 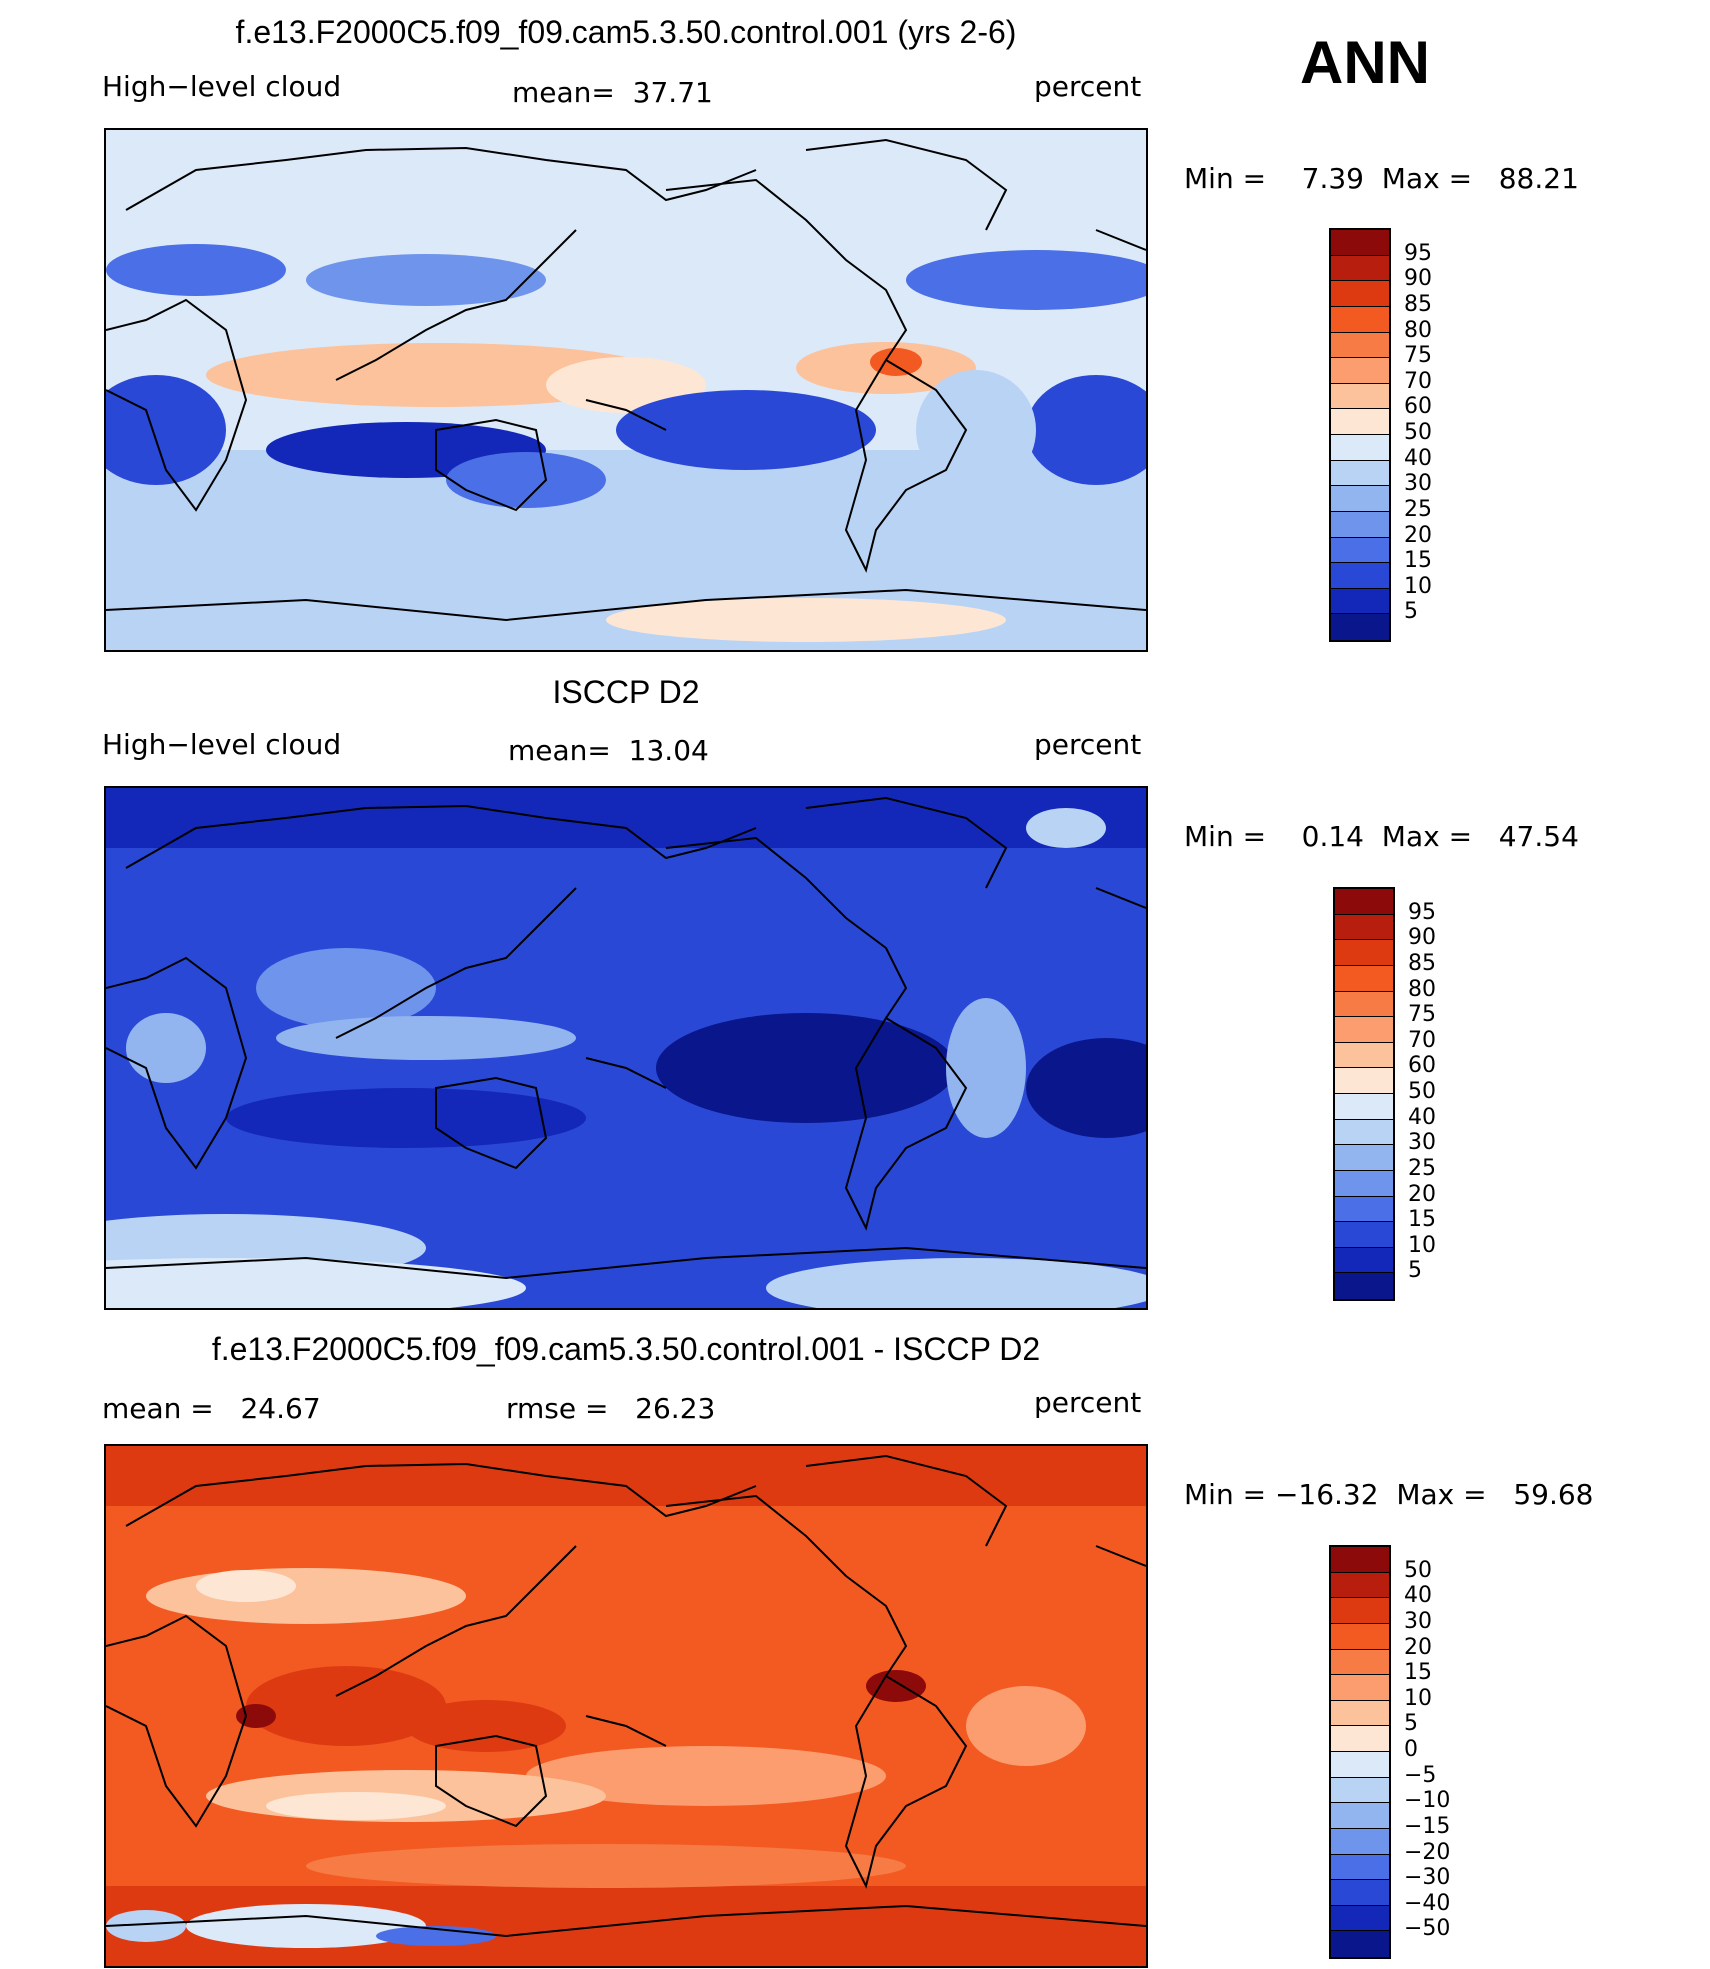 What do you see at coordinates (611, 1408) in the screenshot?
I see `panel-3-rmse-label: rmse = 26.23` at bounding box center [611, 1408].